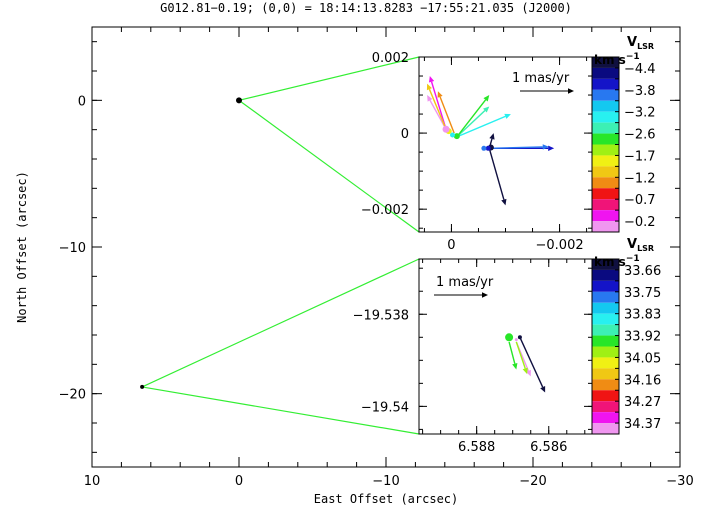 This screenshot has width=718, height=513. What do you see at coordinates (386, 499) in the screenshot?
I see `x-axis-label: East Offset (arcsec)` at bounding box center [386, 499].